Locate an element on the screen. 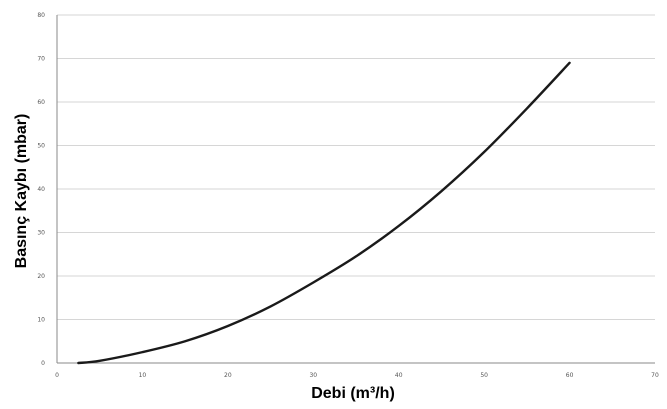 The width and height of the screenshot is (667, 409). x-tick-label: 30 is located at coordinates (313, 375).